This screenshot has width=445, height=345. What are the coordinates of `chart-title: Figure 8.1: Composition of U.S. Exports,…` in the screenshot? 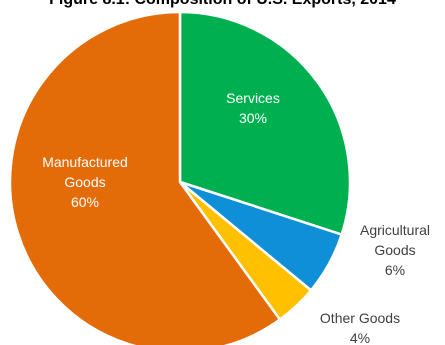 It's located at (222, 4).